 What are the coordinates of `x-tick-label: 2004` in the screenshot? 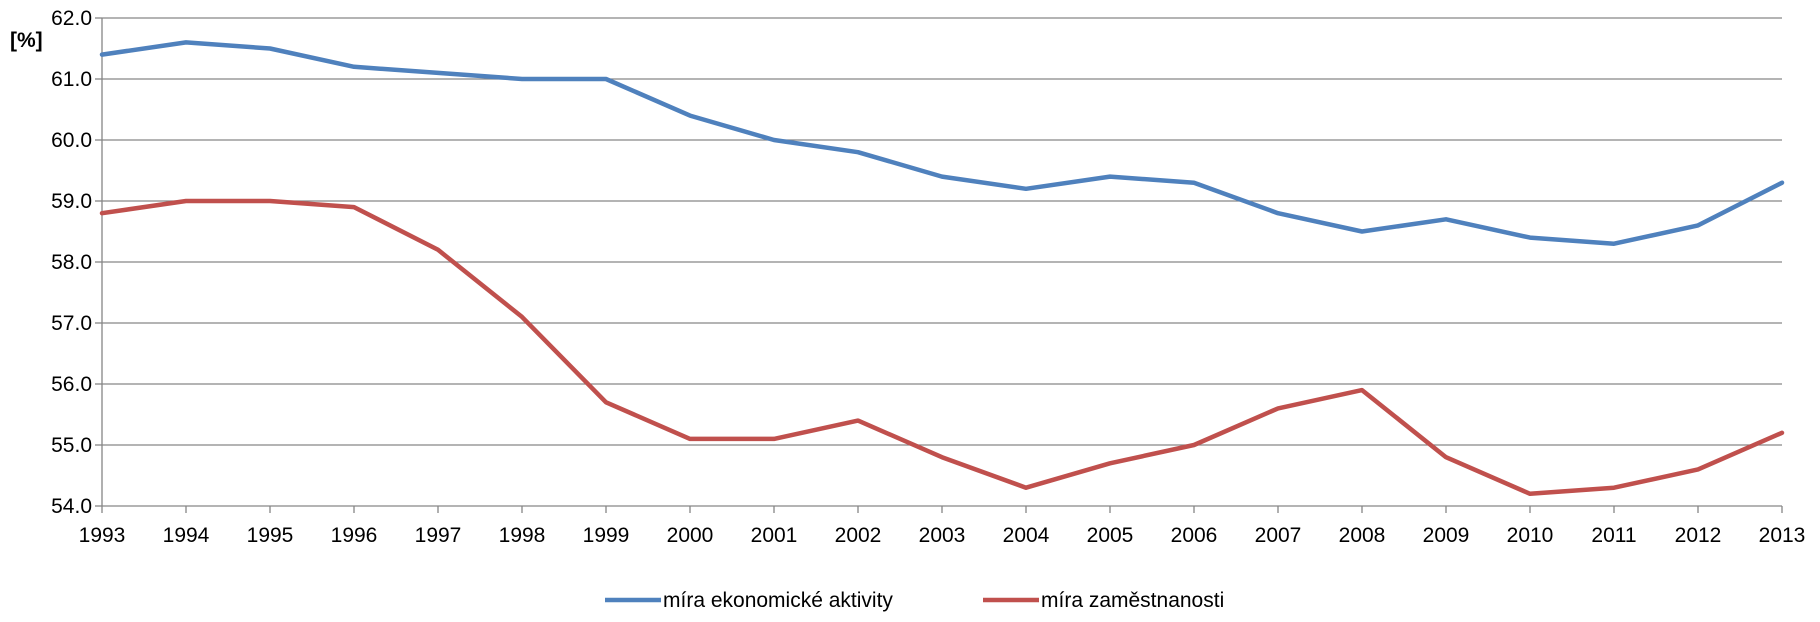 It's located at (1026, 535).